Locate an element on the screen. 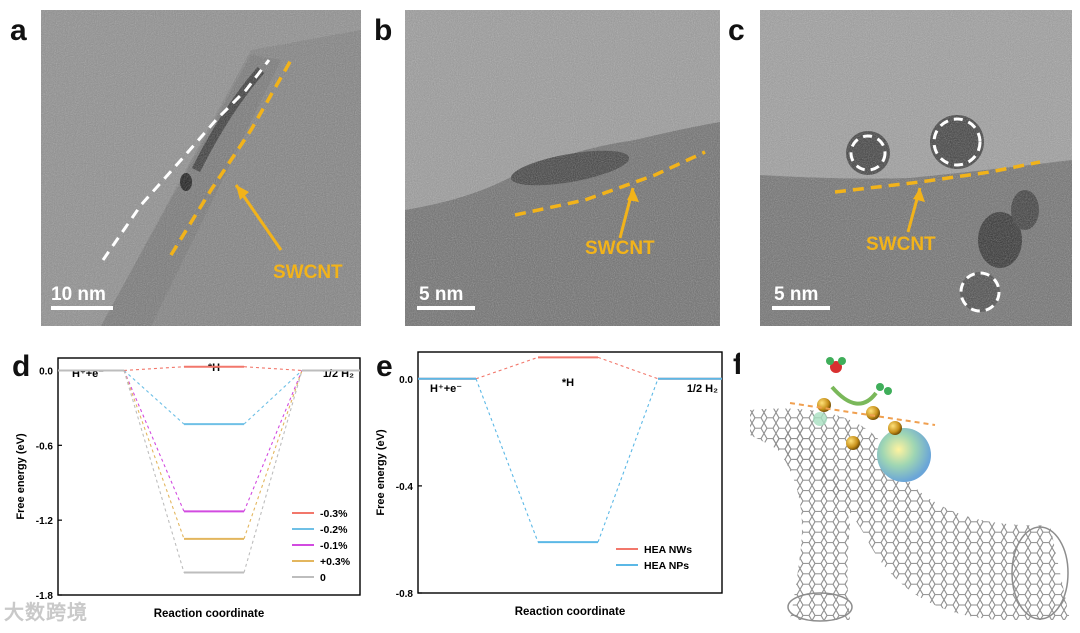 This screenshot has width=1080, height=633. legend-label: -0.3% is located at coordinates (334, 514).